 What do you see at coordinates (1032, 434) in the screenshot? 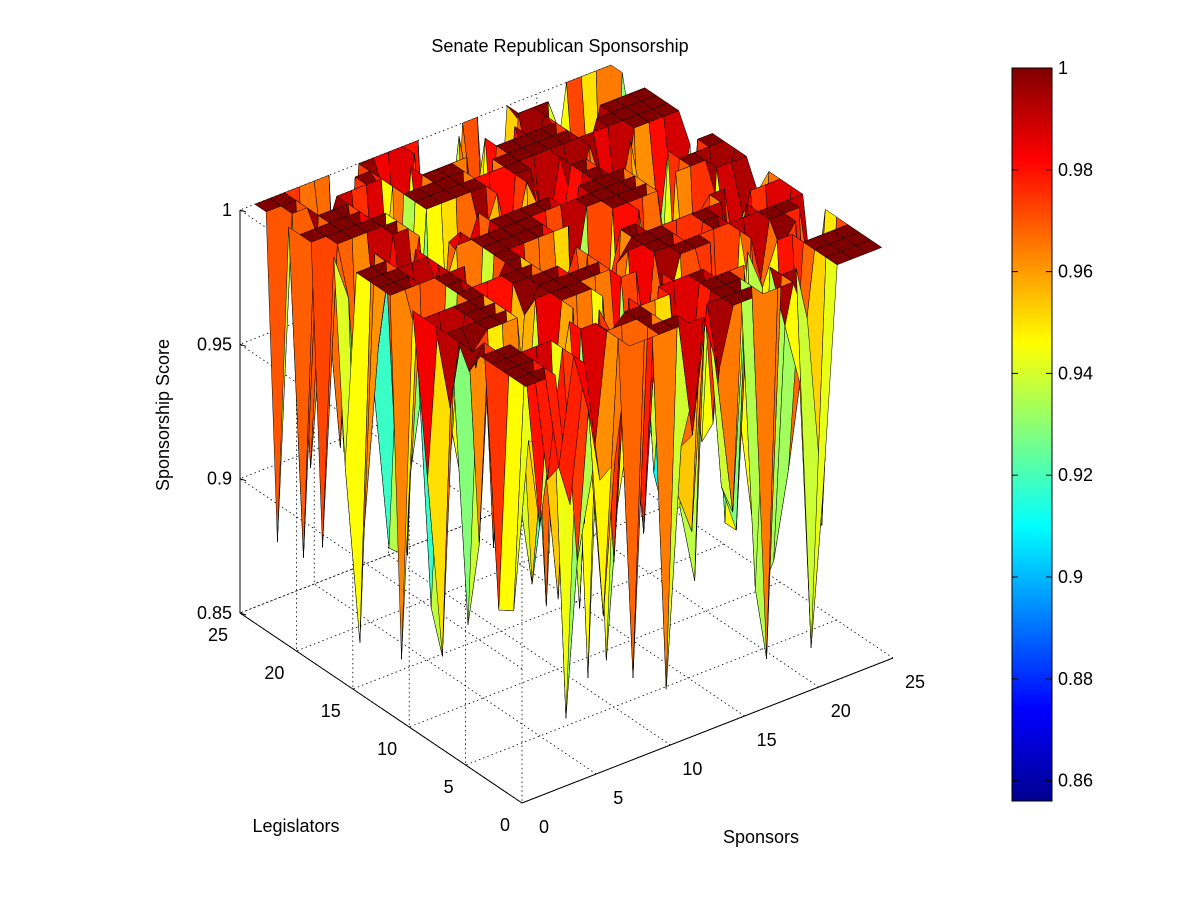
I see `colorbar-gradient` at bounding box center [1032, 434].